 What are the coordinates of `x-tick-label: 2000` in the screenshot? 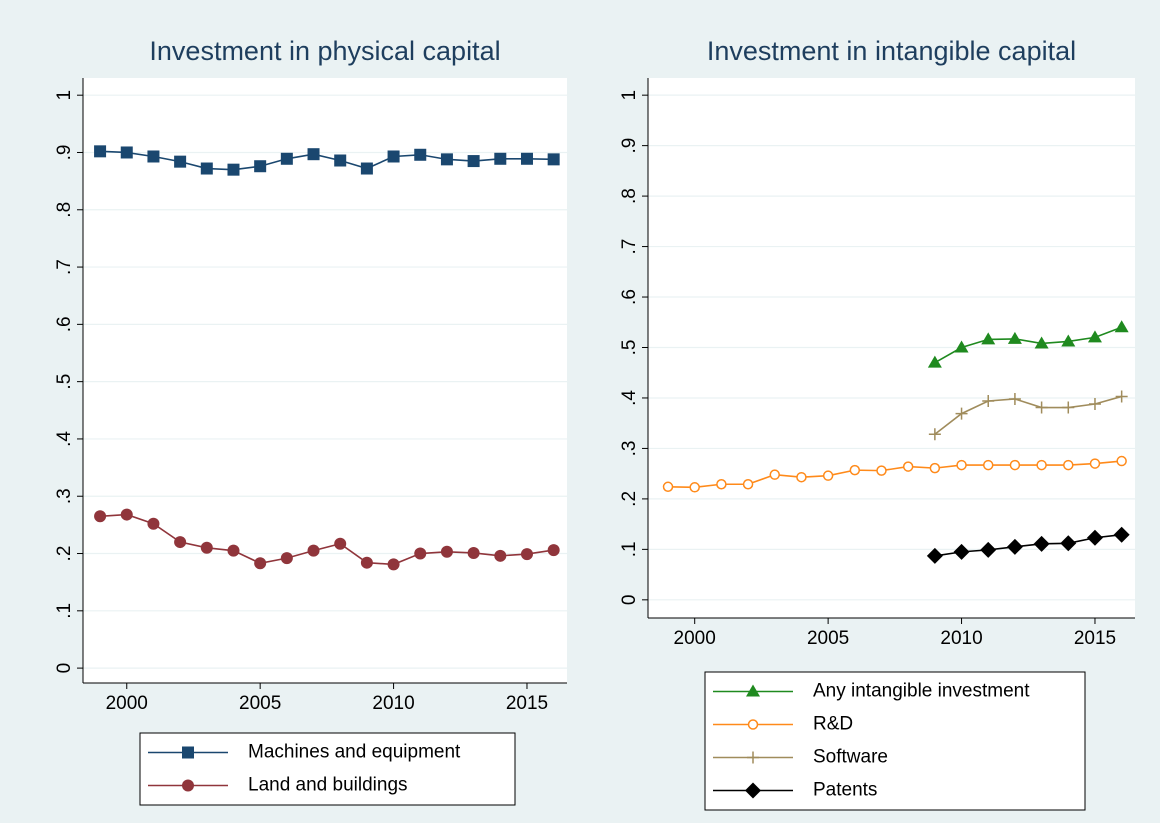 It's located at (127, 703).